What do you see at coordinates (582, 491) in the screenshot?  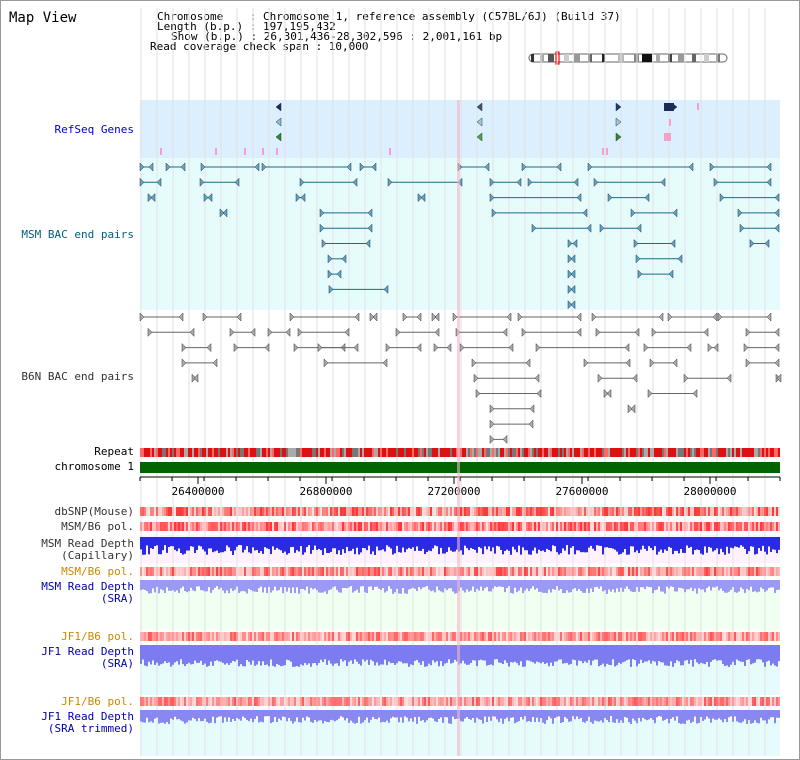 I see `axis-tick-label: 27600000` at bounding box center [582, 491].